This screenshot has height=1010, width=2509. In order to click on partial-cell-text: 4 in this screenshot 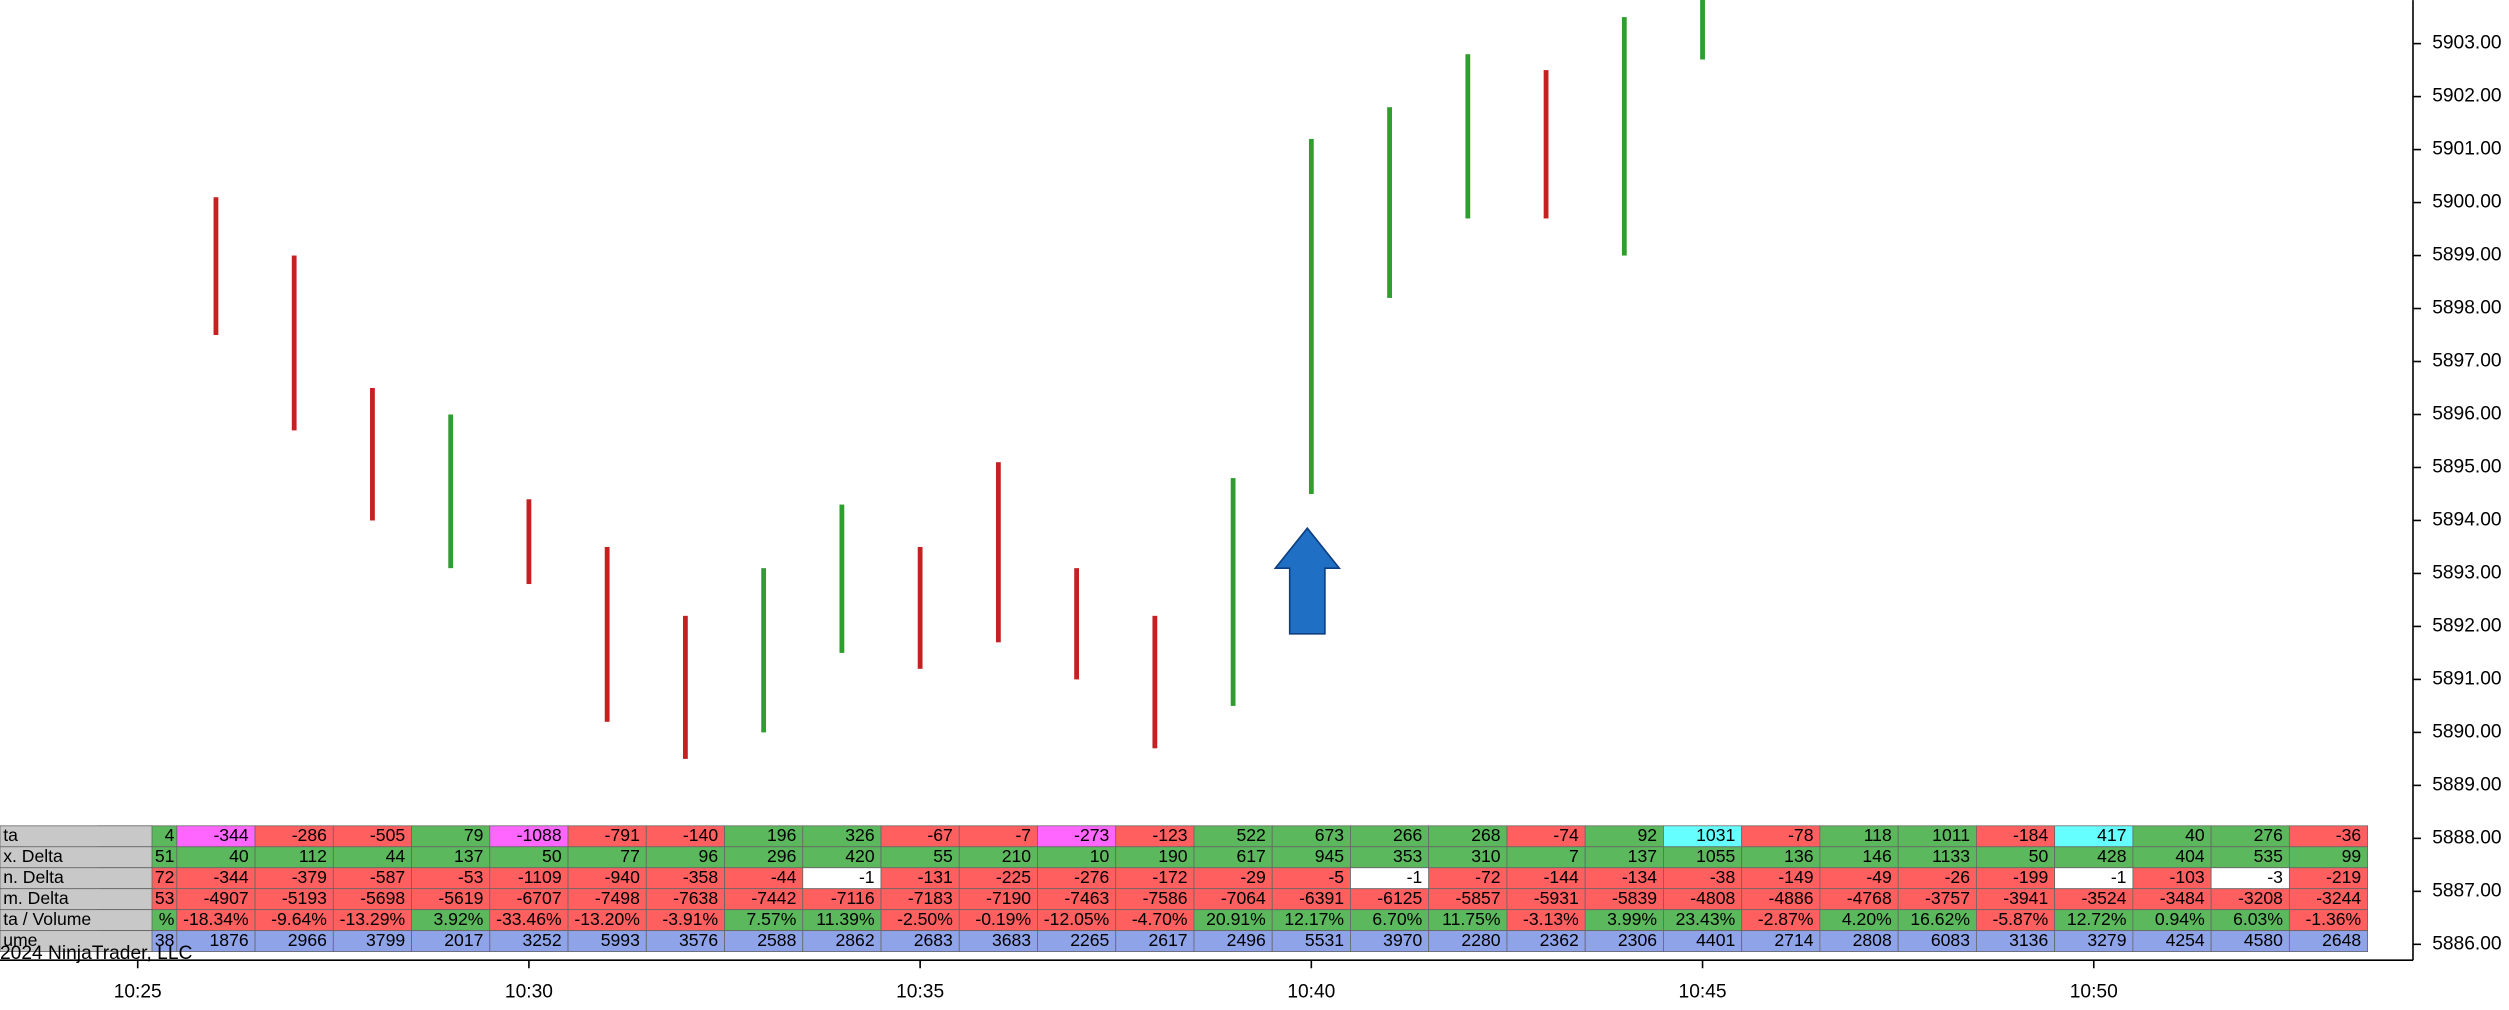, I will do `click(170, 835)`.